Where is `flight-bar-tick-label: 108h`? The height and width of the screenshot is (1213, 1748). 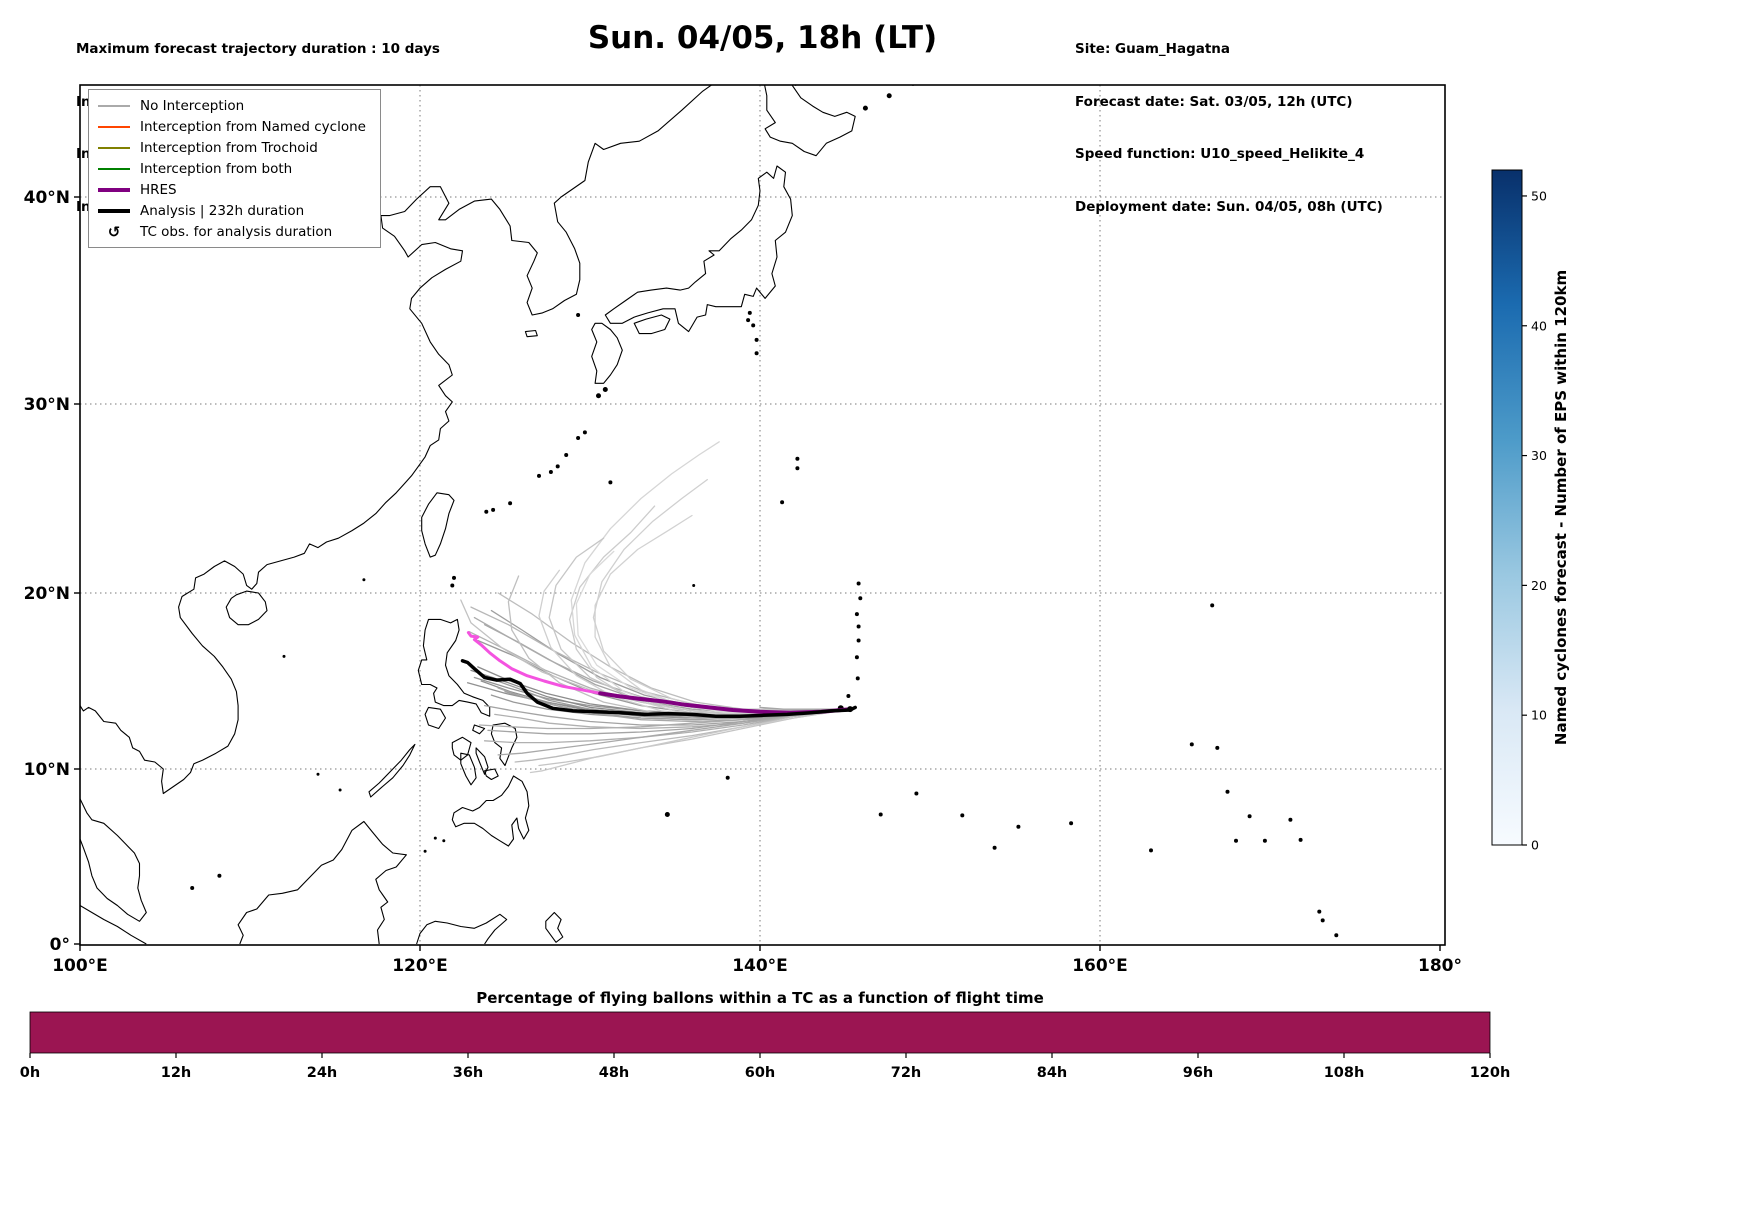
flight-bar-tick-label: 108h is located at coordinates (1344, 1073).